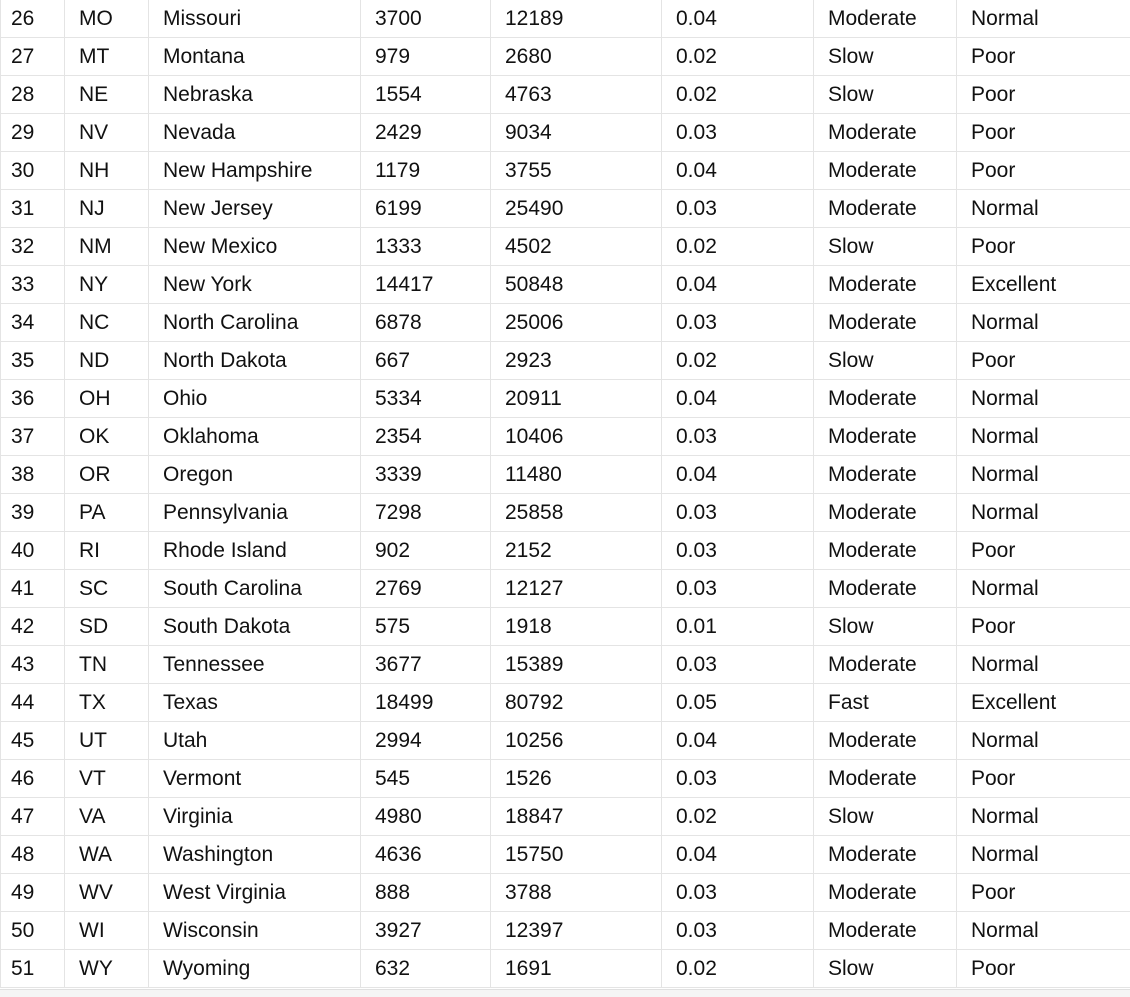  What do you see at coordinates (255, 703) in the screenshot?
I see `state-name-cell: Texas` at bounding box center [255, 703].